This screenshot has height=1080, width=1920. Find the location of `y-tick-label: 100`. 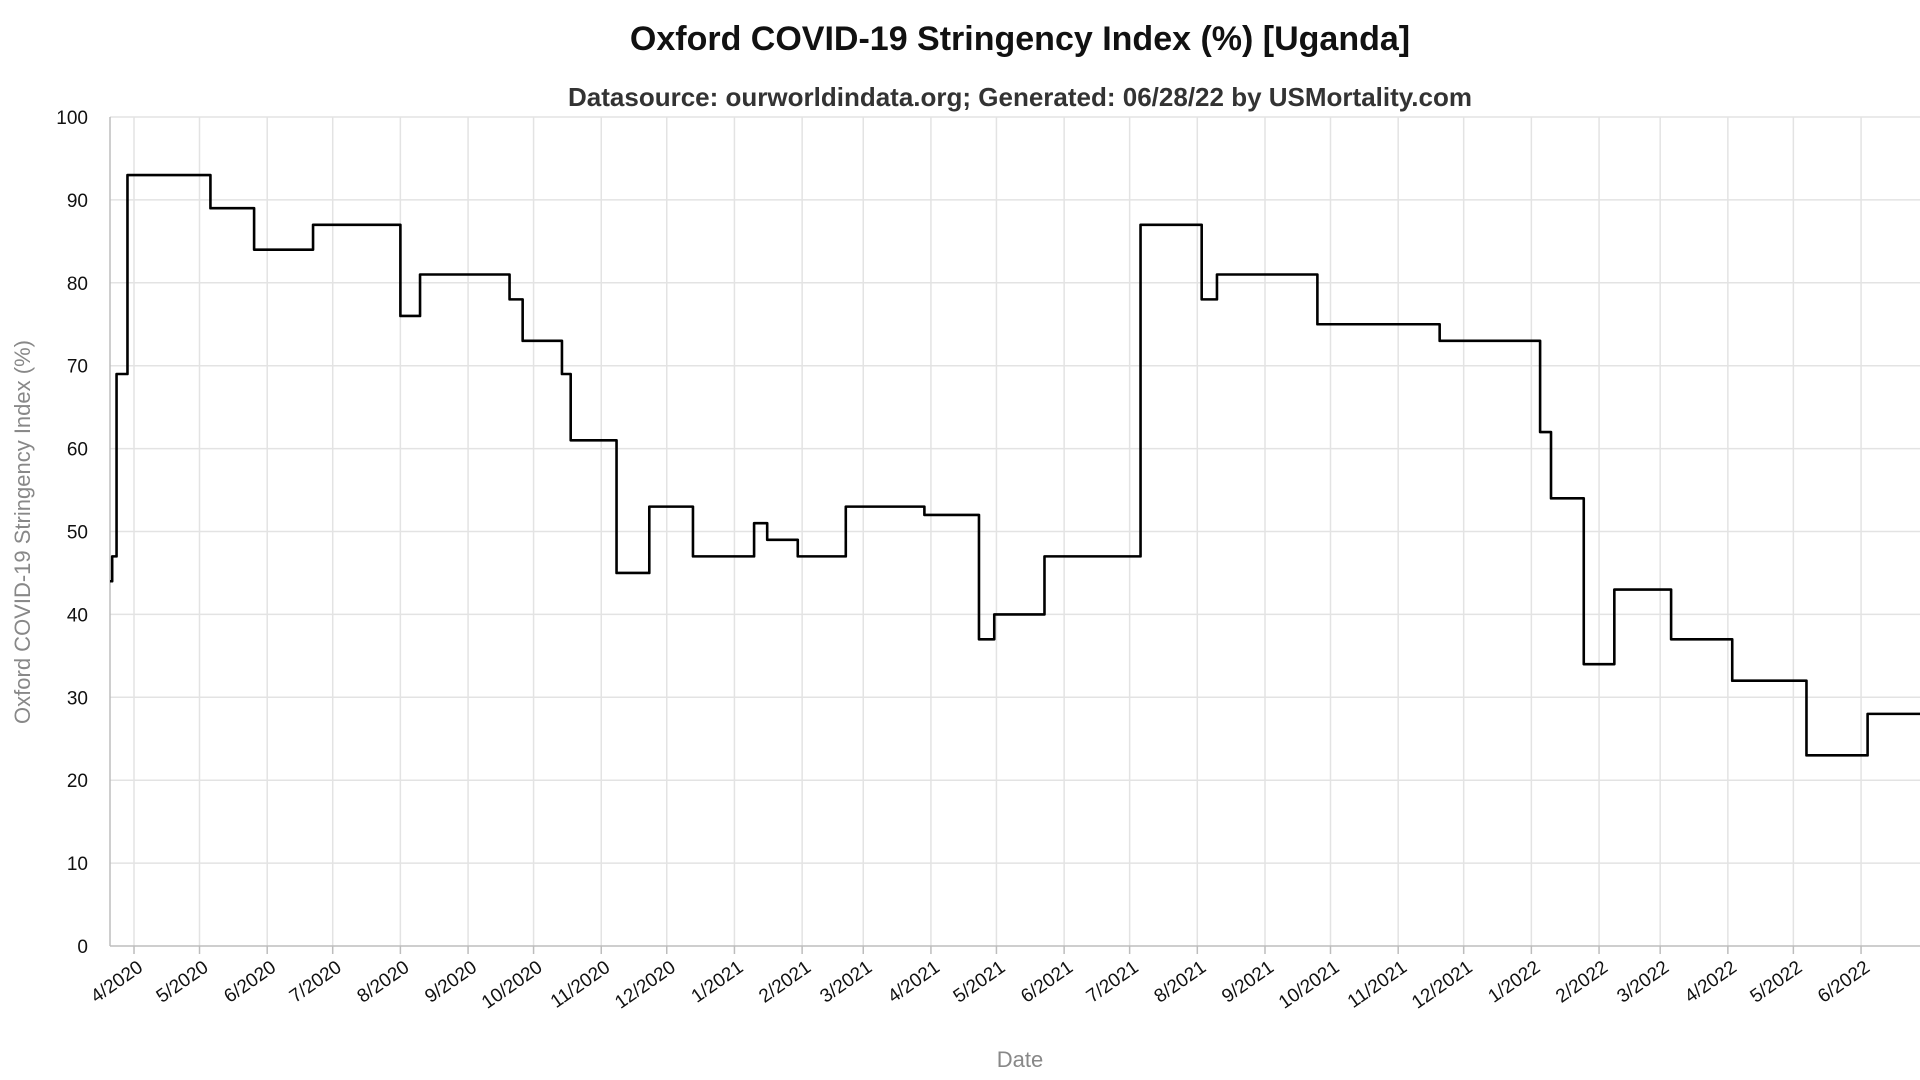

y-tick-label: 100 is located at coordinates (72, 118).